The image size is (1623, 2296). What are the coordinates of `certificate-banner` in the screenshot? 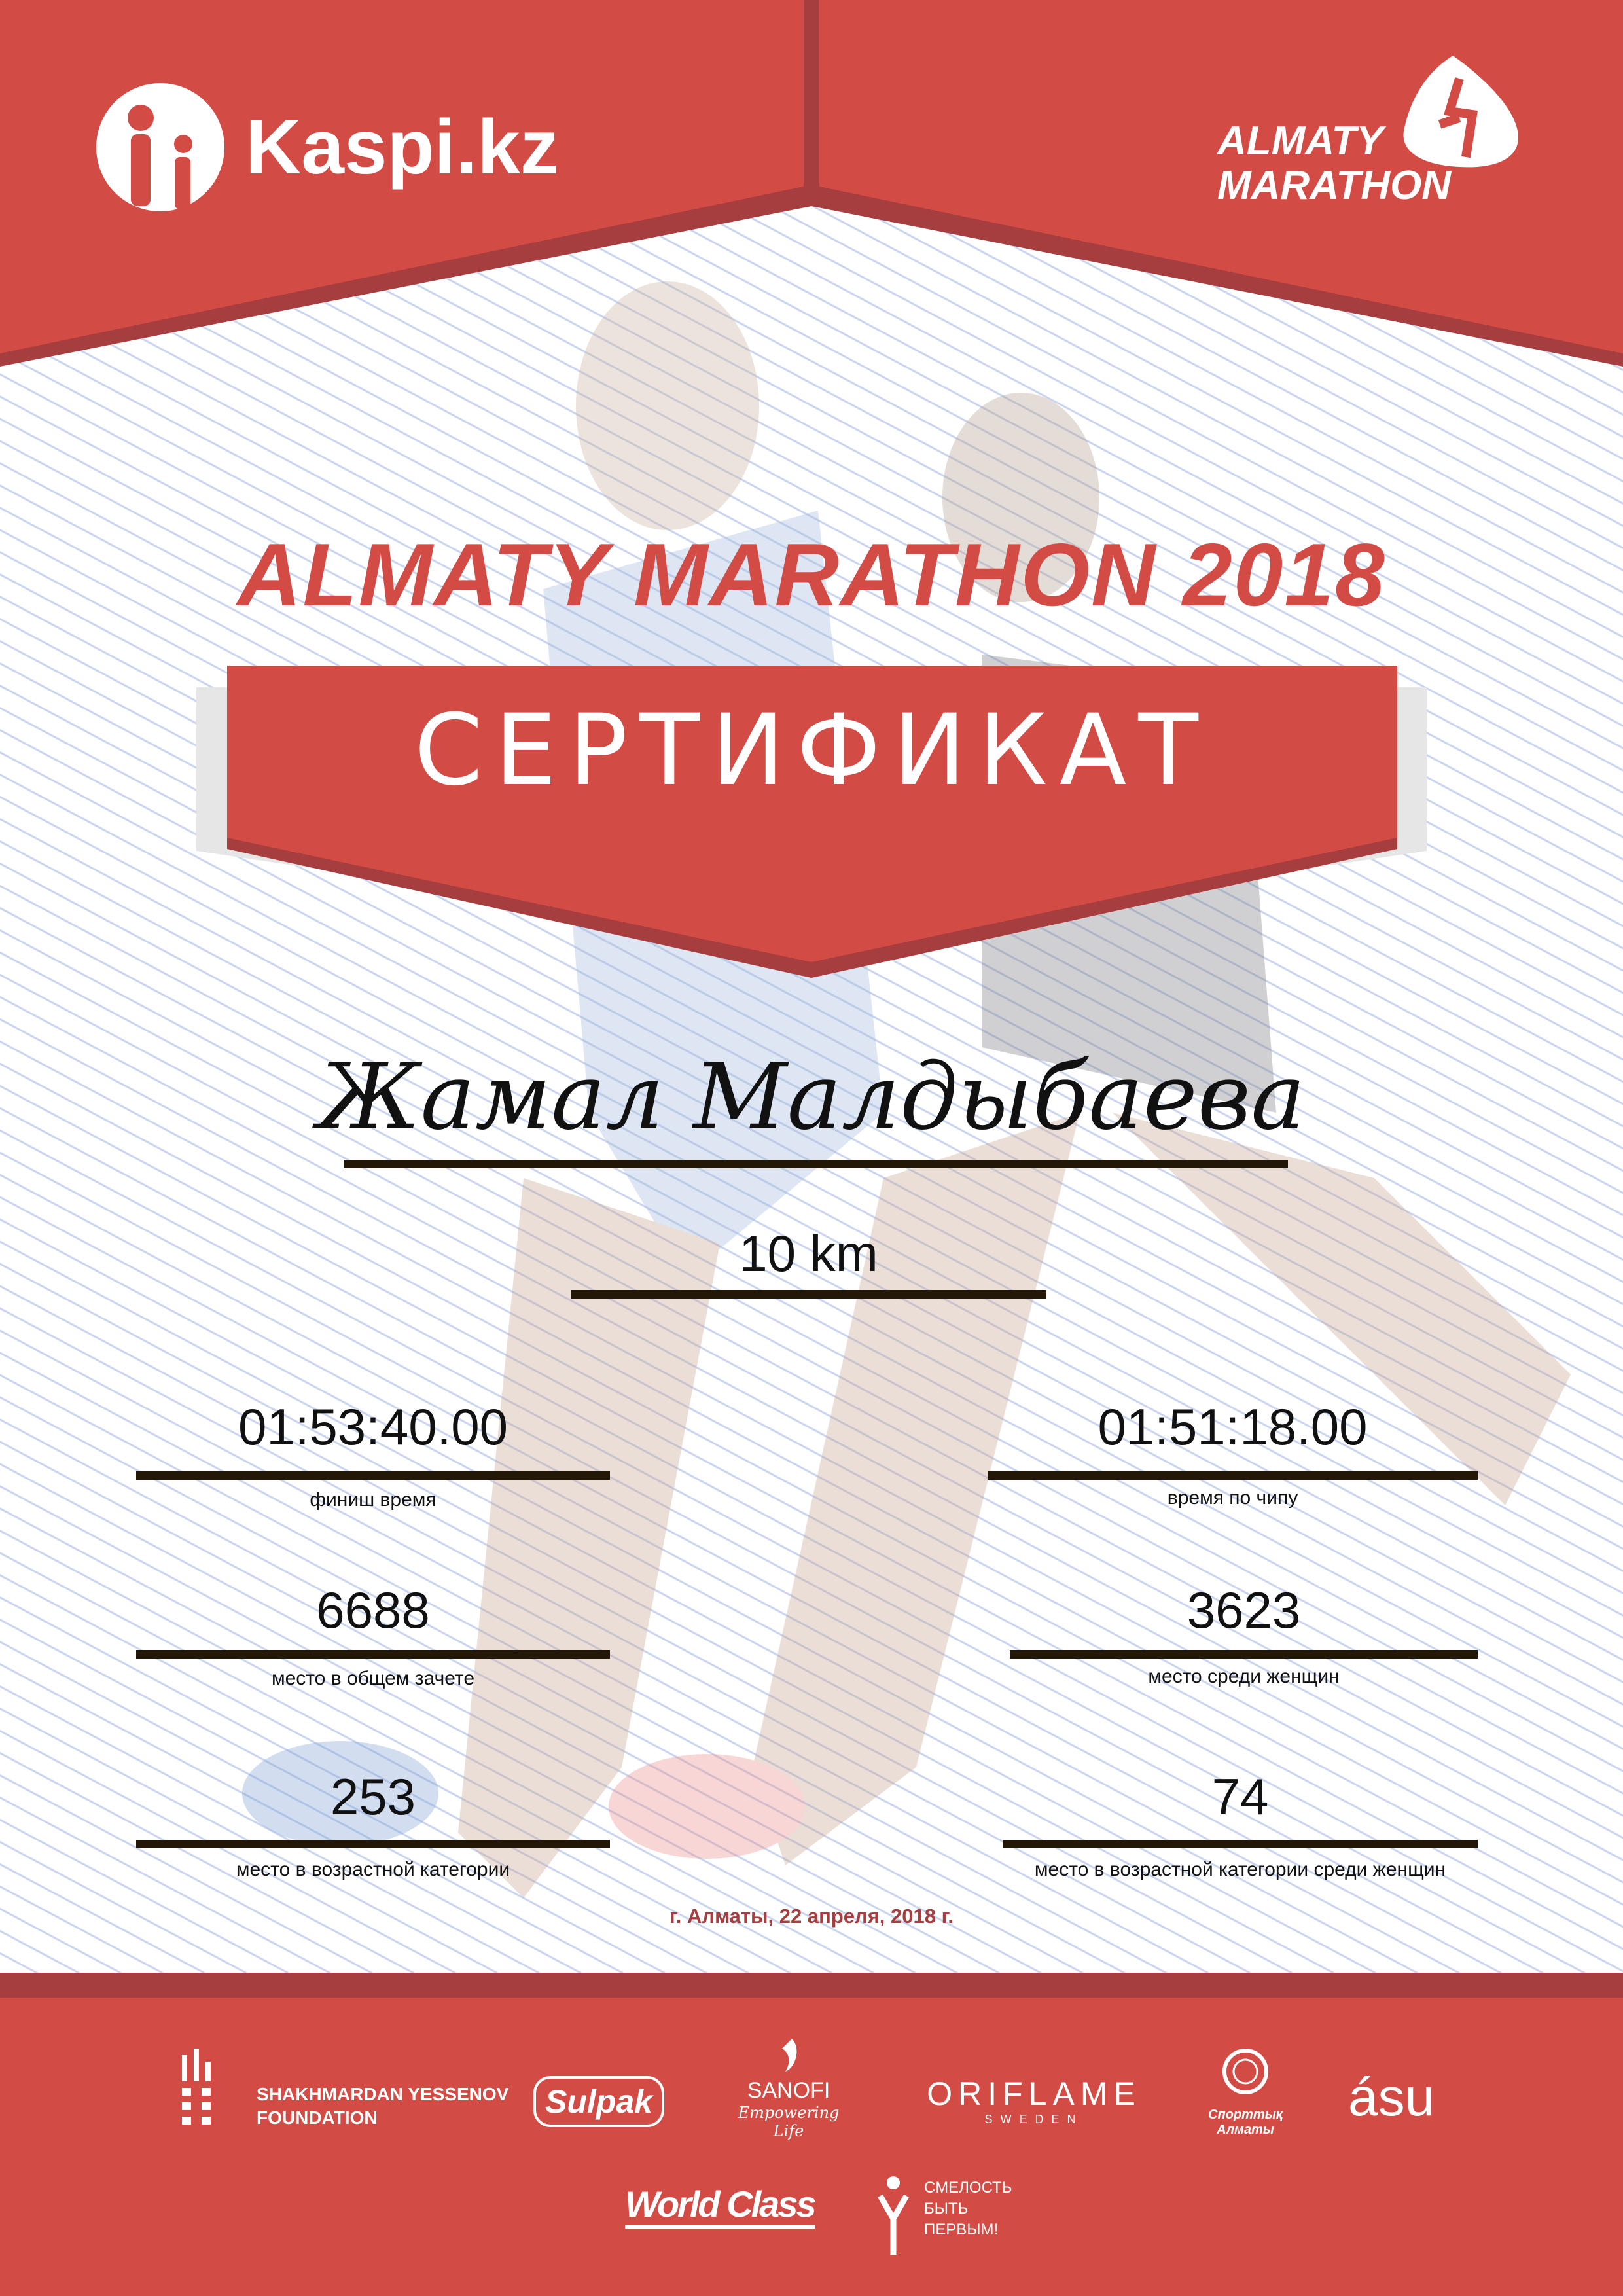 It's located at (811, 822).